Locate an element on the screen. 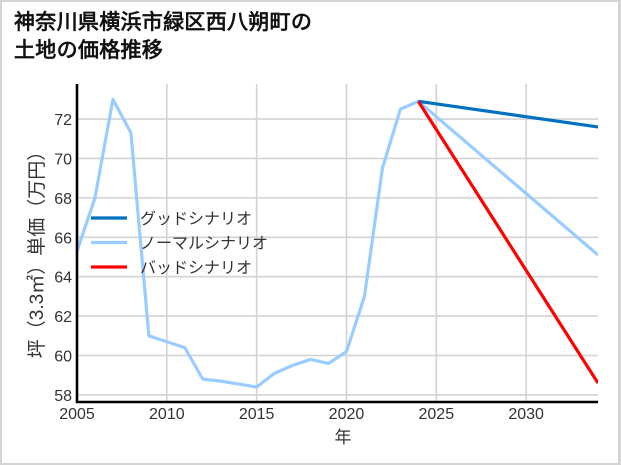 The width and height of the screenshot is (621, 465). chart-title: 神奈川県横浜市緑区西八朔町の 土地の価格推移 is located at coordinates (163, 37).